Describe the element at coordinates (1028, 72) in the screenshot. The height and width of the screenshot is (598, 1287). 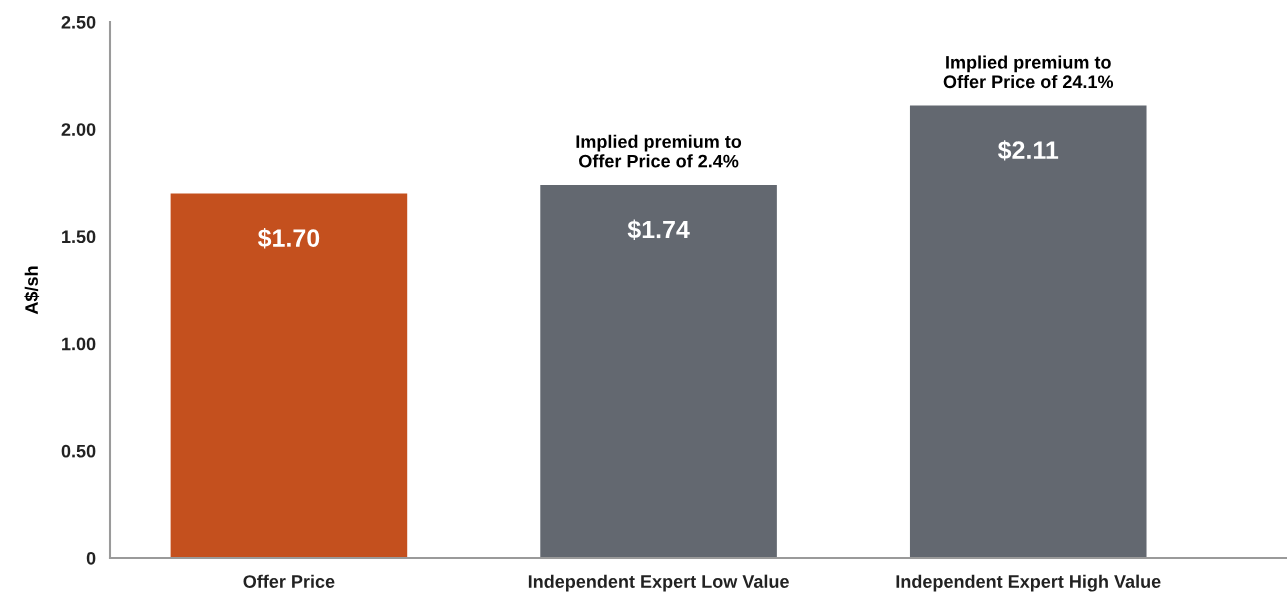
I see `annotation: Implied premium to Offer Price of 24.1%` at that location.